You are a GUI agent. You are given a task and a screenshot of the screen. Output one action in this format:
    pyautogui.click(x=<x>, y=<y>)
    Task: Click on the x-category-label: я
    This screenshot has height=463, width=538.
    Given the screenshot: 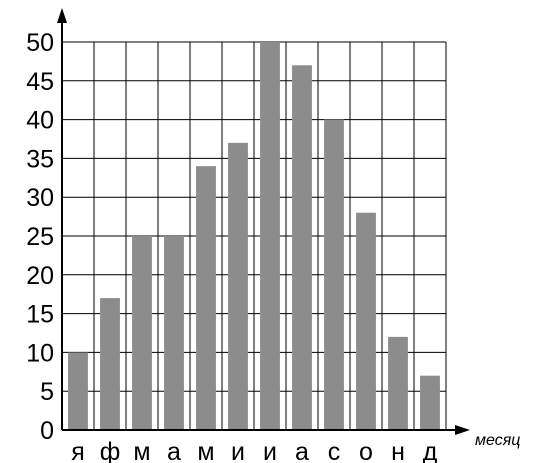 What is the action you would take?
    pyautogui.click(x=78, y=450)
    